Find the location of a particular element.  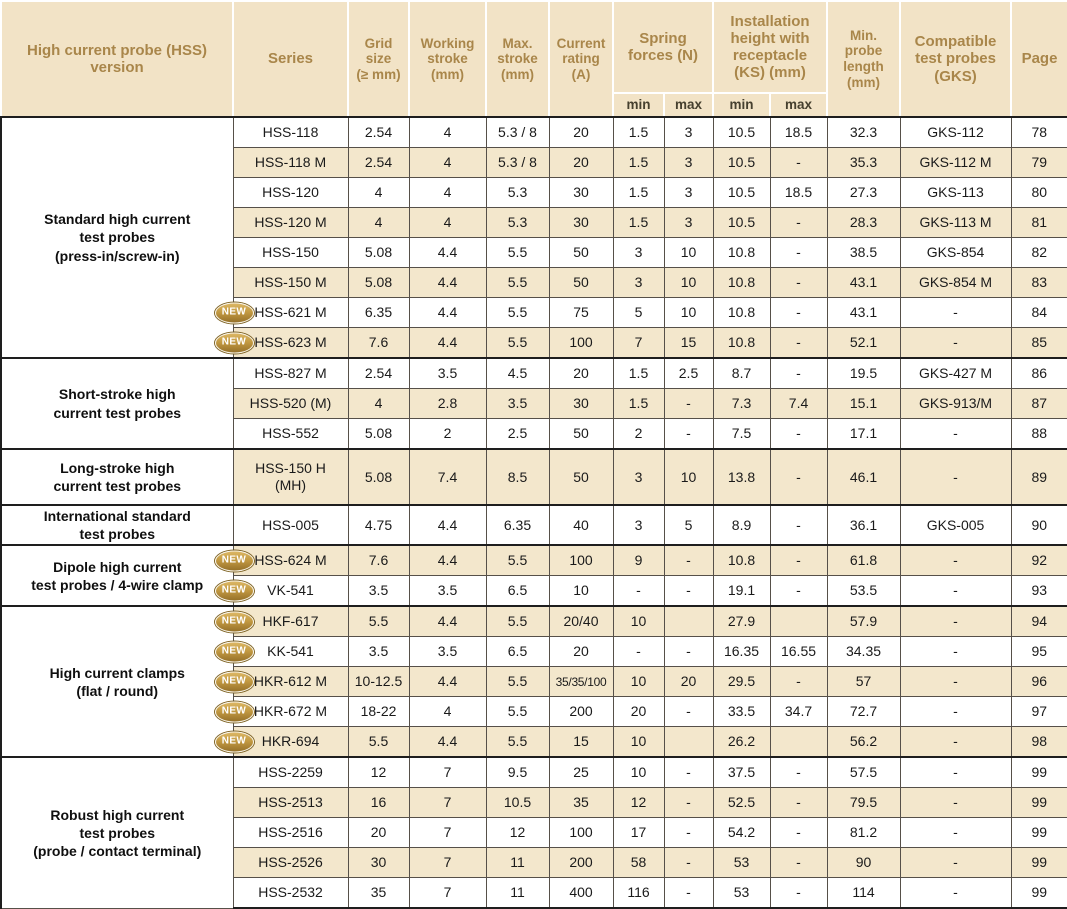

cell-spring_max: 5 is located at coordinates (688, 524).